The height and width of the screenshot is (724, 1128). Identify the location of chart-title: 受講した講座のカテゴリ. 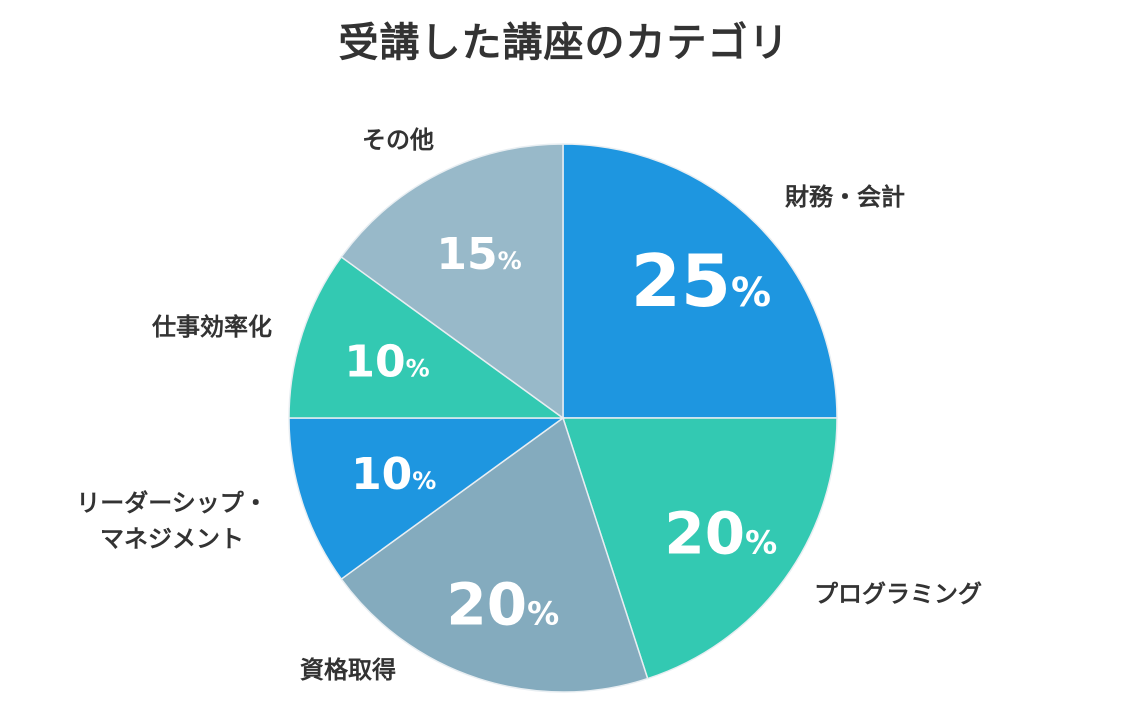
(564, 43).